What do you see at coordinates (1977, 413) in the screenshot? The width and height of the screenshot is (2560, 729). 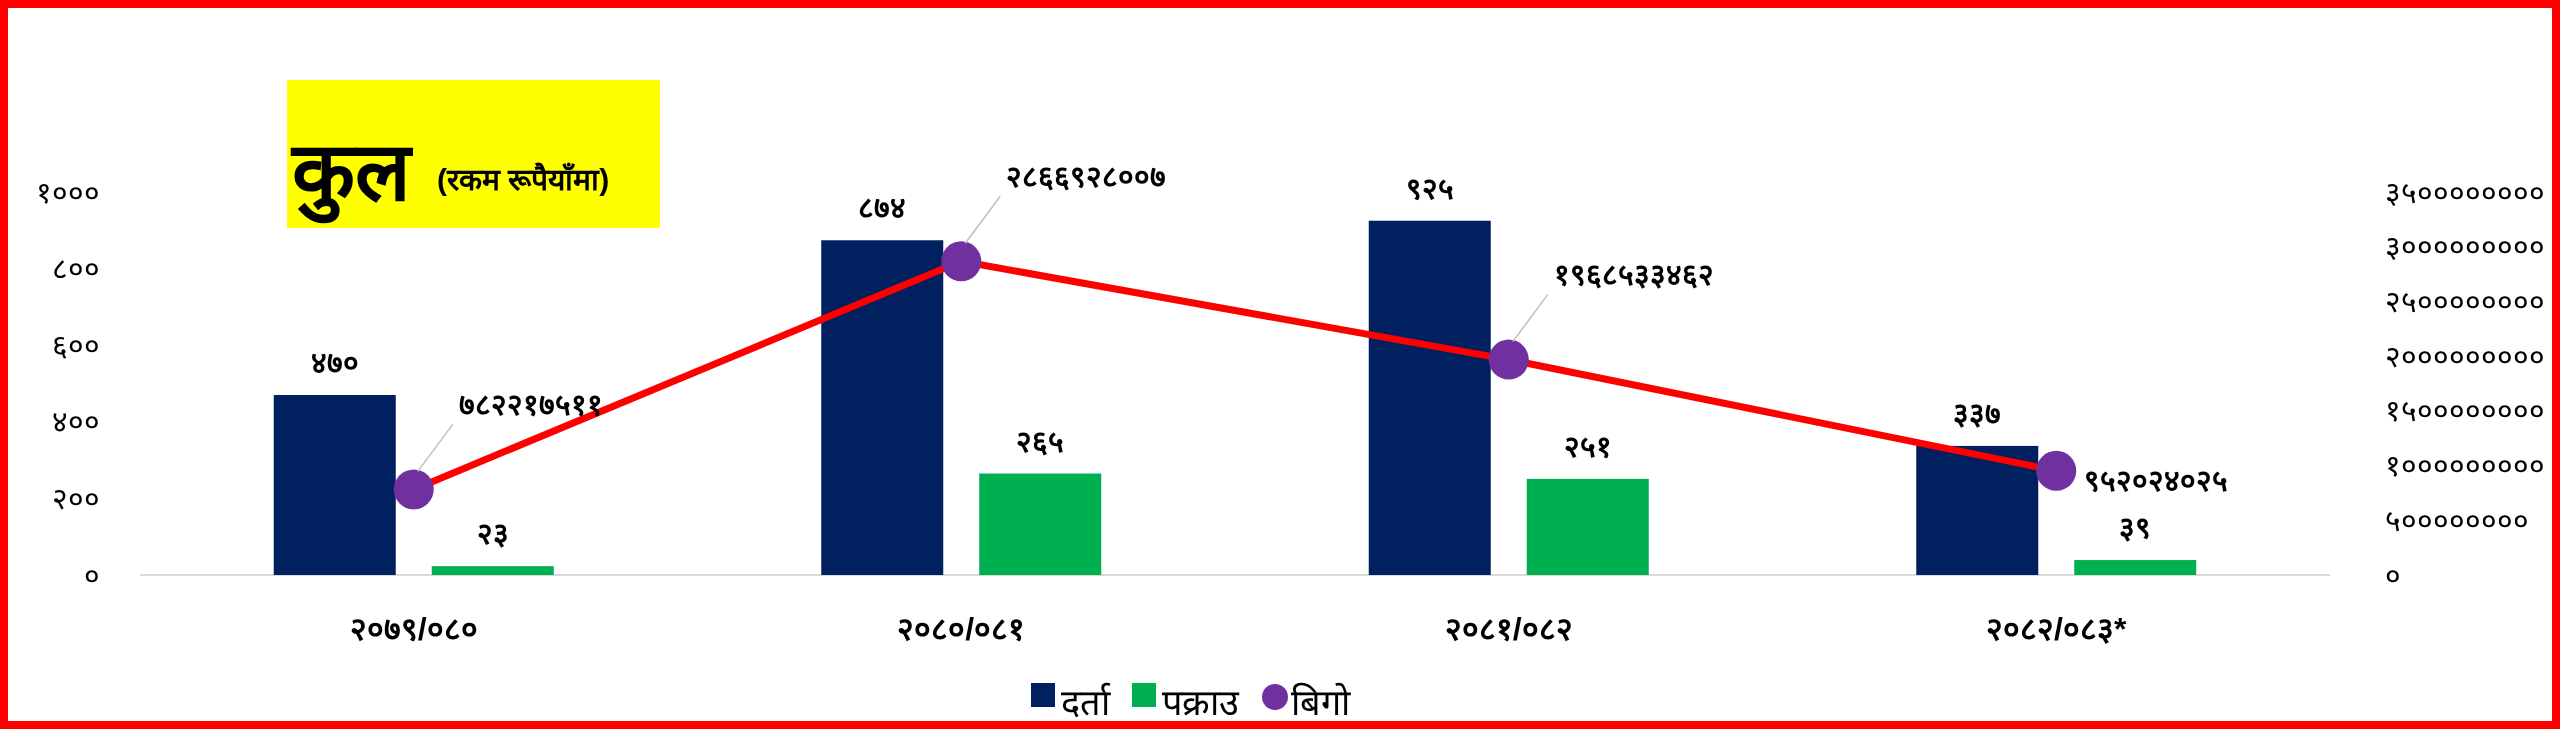 I see `data-label: ३३७` at bounding box center [1977, 413].